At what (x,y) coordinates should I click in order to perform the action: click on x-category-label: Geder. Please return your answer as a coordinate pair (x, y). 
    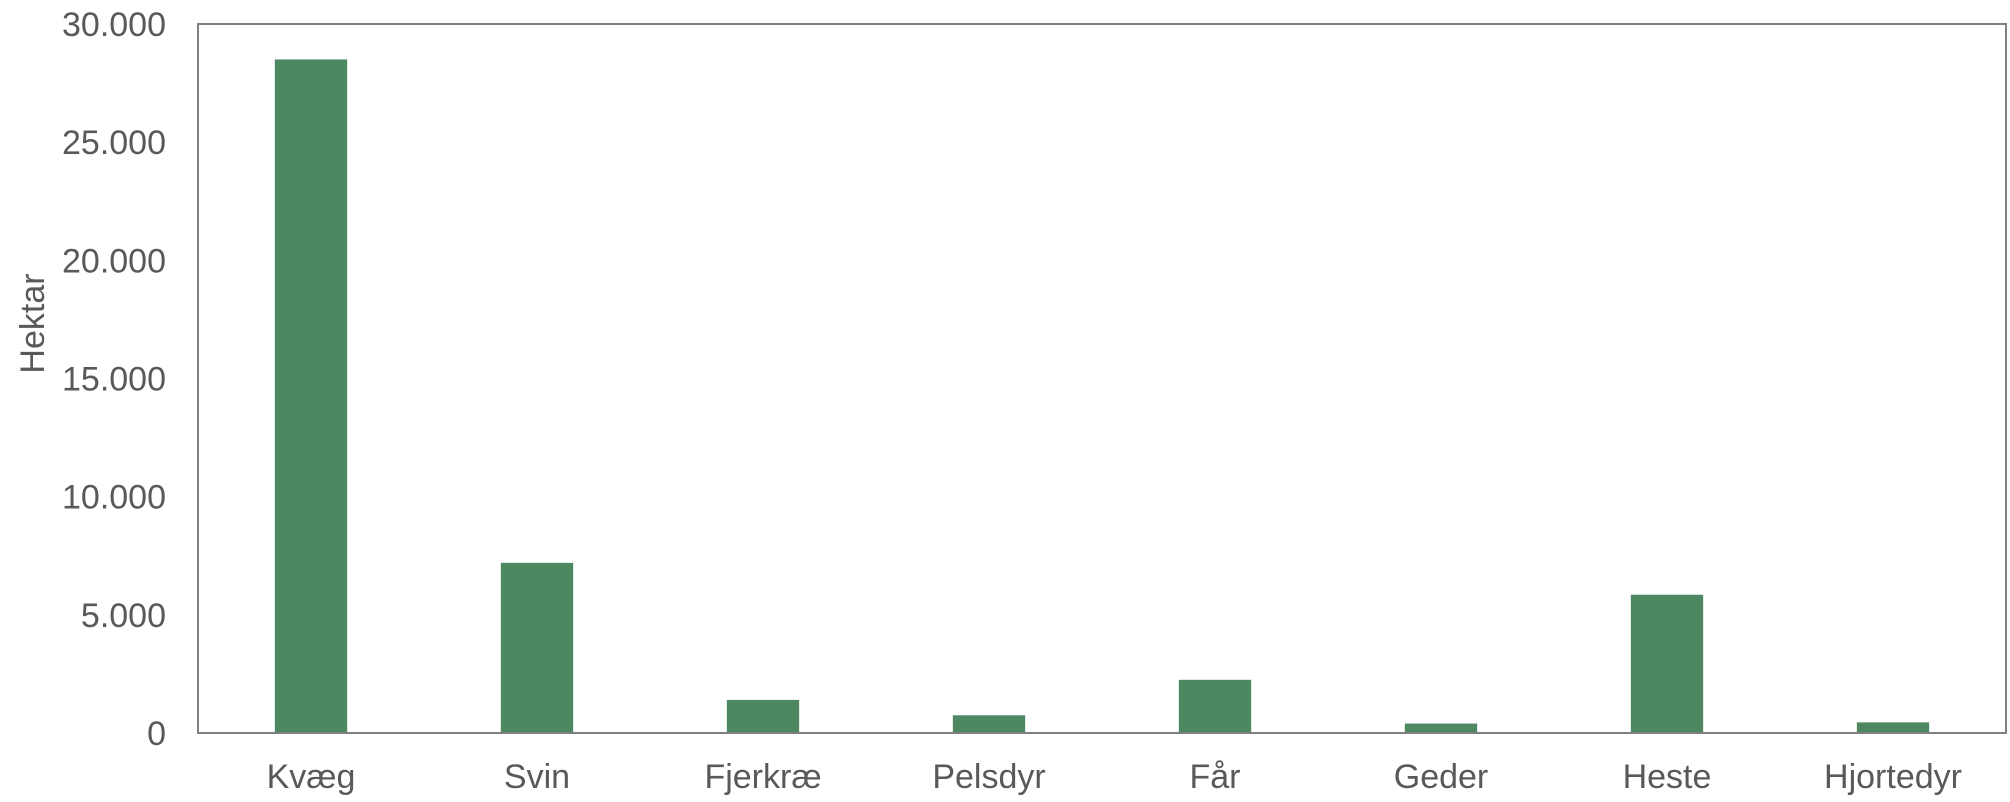
    Looking at the image, I should click on (1441, 777).